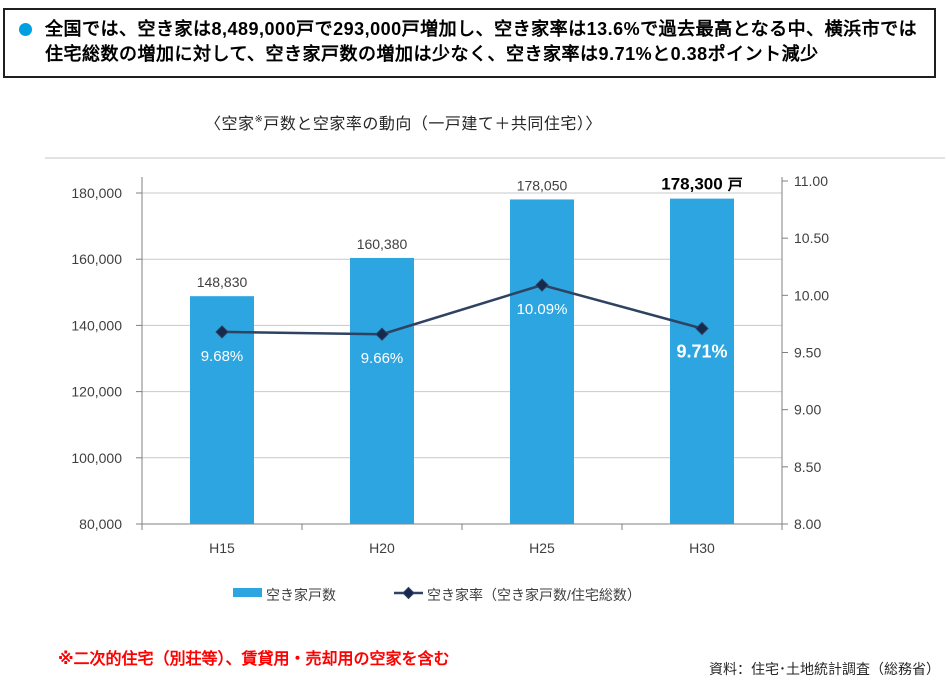 The image size is (946, 688). What do you see at coordinates (542, 309) in the screenshot?
I see `rate-value-label: 10.09%` at bounding box center [542, 309].